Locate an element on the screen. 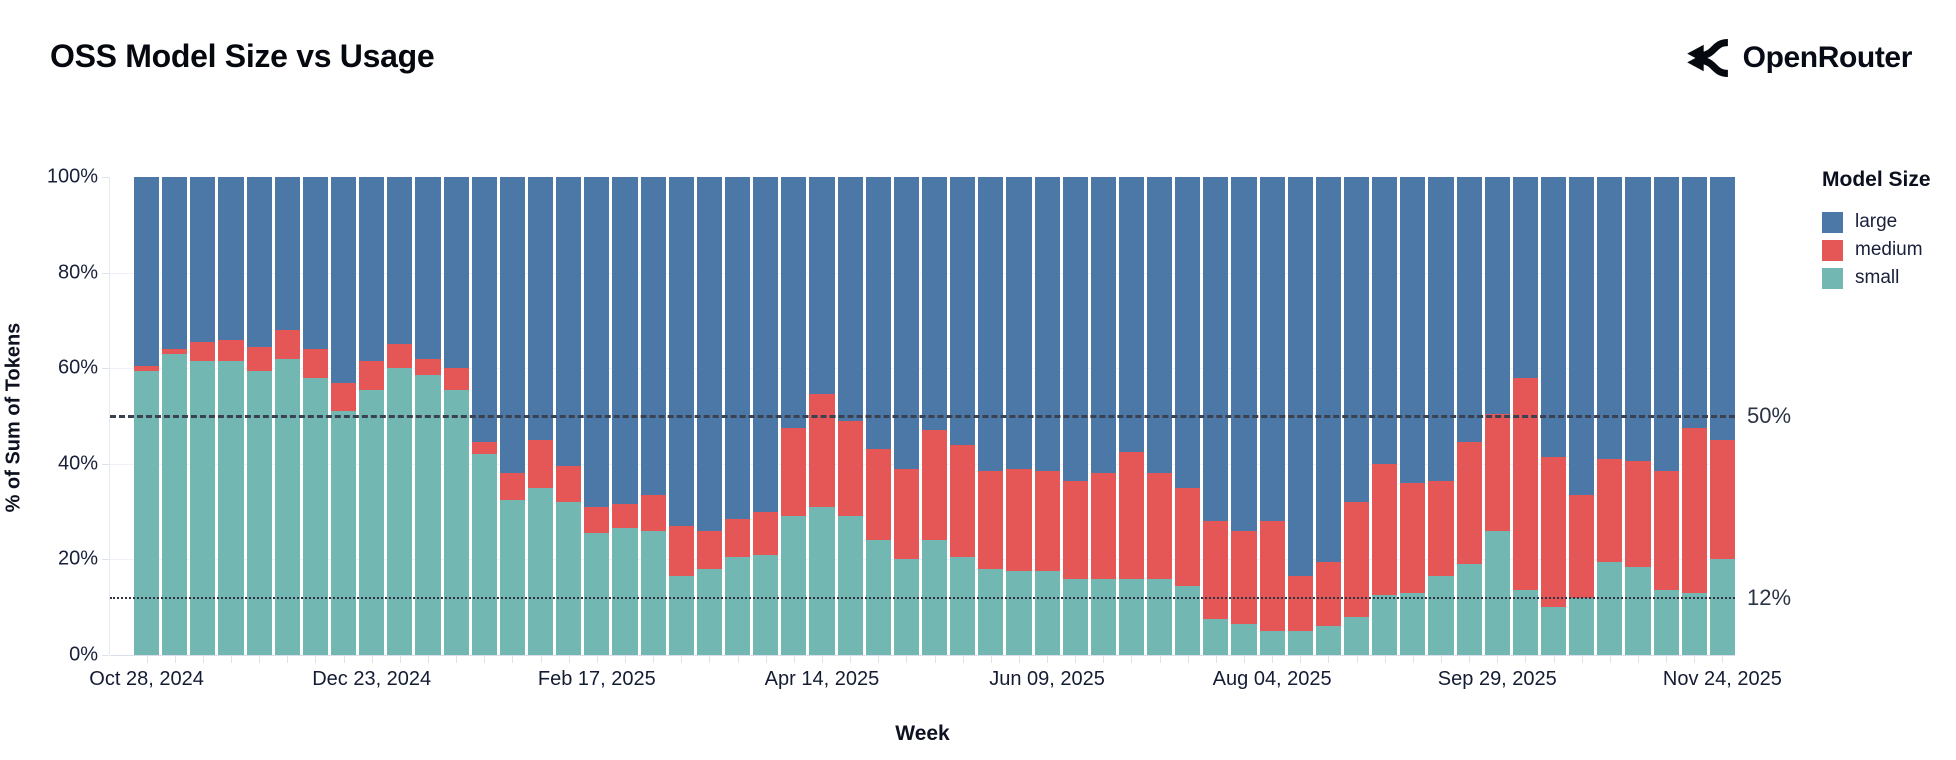 The width and height of the screenshot is (1956, 760). y-tick-label-80: 80% is located at coordinates (77, 272).